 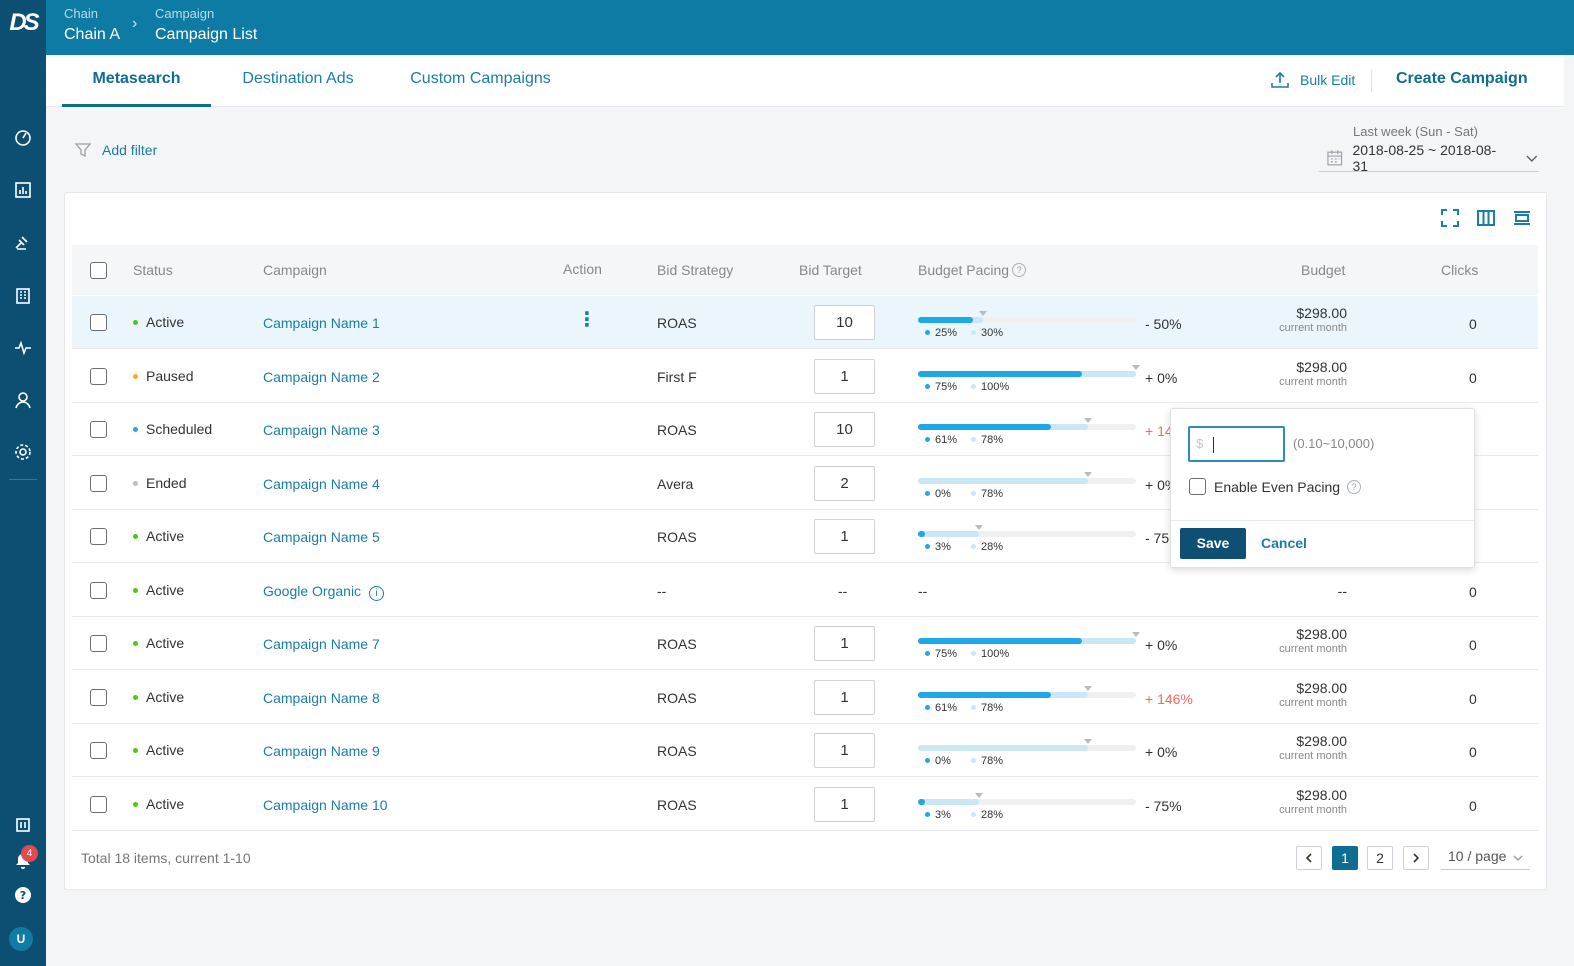 I want to click on columns-icon, so click(x=1486, y=218).